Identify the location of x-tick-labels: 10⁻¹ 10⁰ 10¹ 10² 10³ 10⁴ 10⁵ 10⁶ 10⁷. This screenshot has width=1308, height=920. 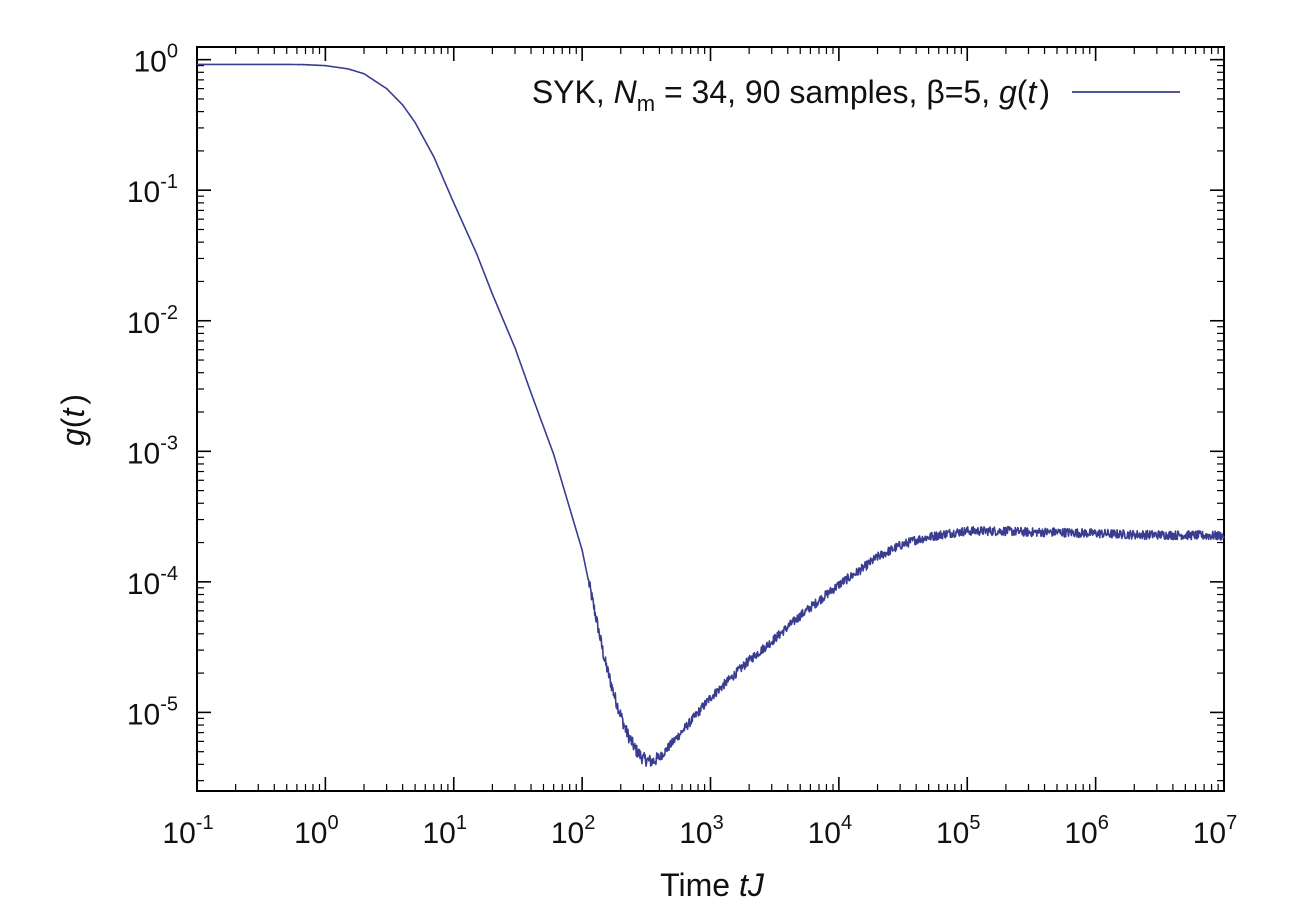
(699, 831).